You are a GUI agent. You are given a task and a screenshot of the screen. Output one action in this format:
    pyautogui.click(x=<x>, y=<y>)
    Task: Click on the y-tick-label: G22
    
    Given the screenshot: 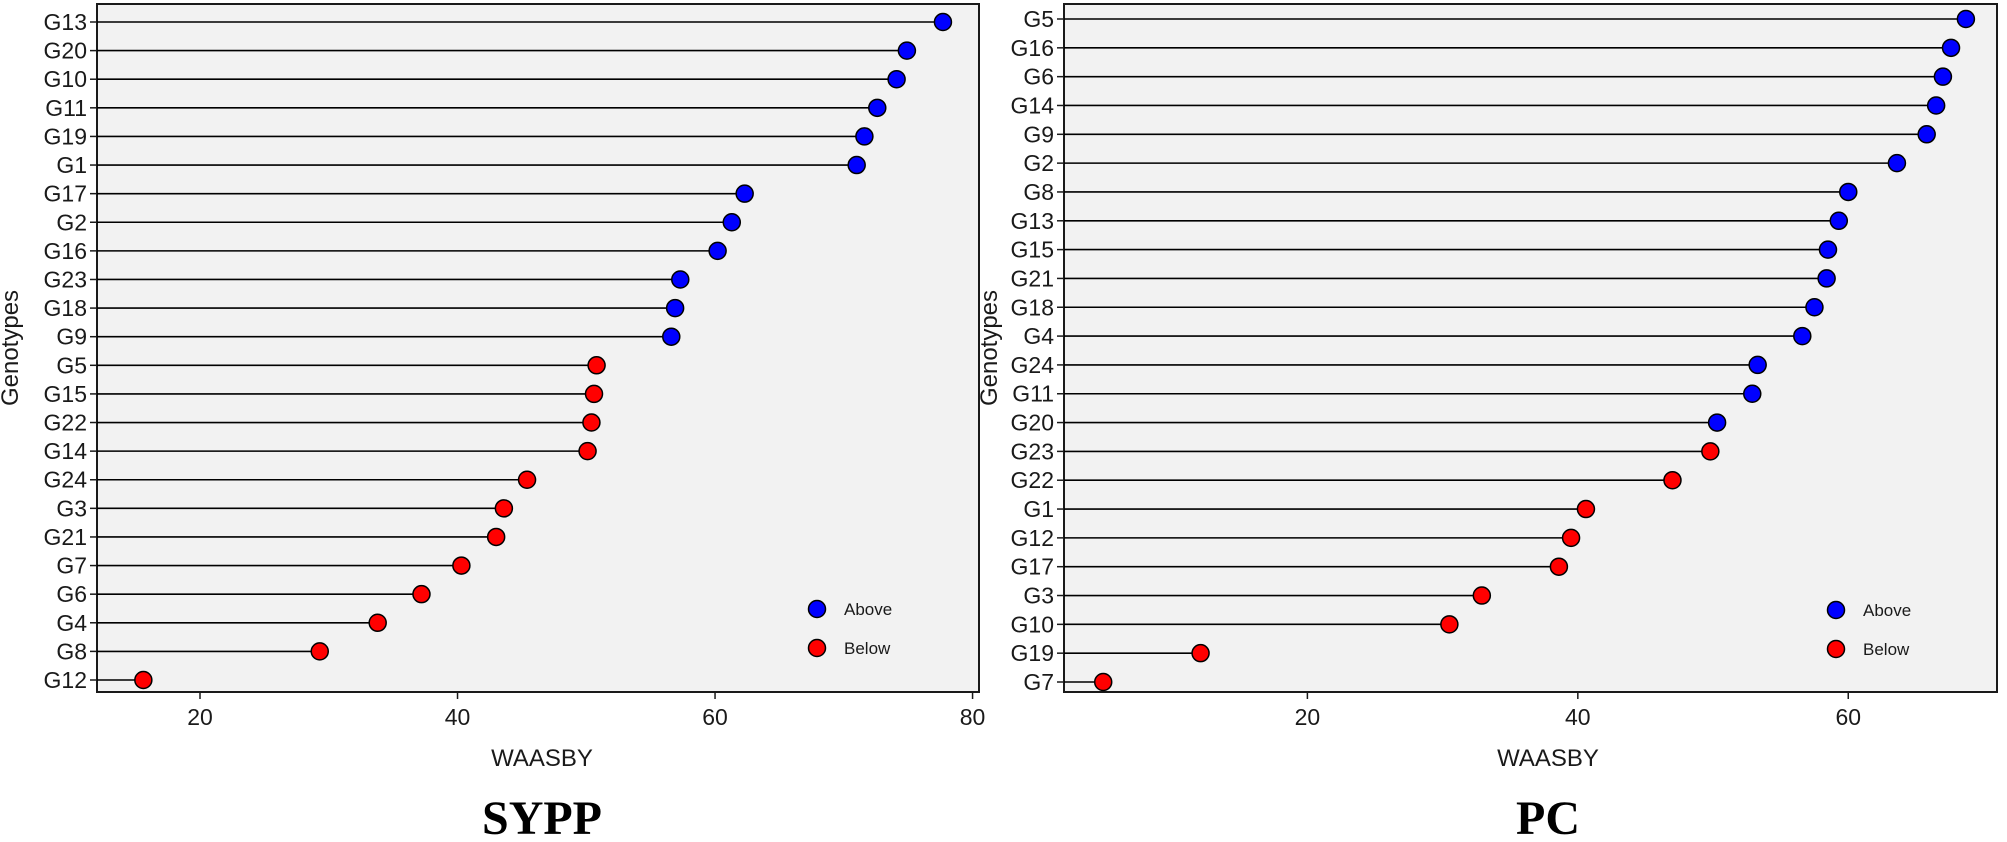 What is the action you would take?
    pyautogui.click(x=1032, y=480)
    